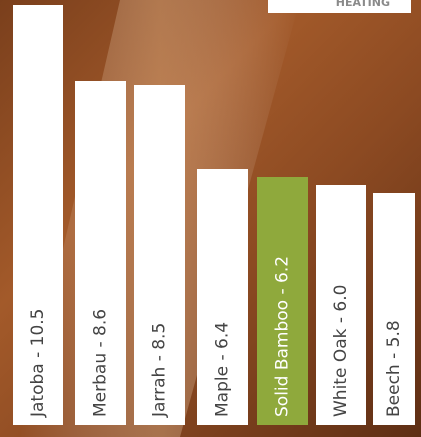  I want to click on header-box, so click(339, 6).